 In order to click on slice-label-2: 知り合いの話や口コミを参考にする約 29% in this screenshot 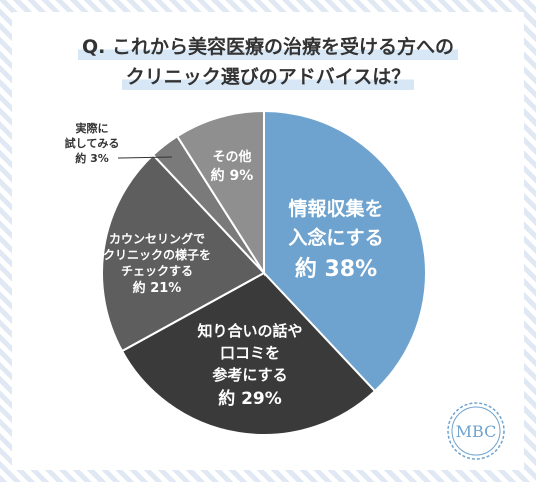, I will do `click(249, 365)`.